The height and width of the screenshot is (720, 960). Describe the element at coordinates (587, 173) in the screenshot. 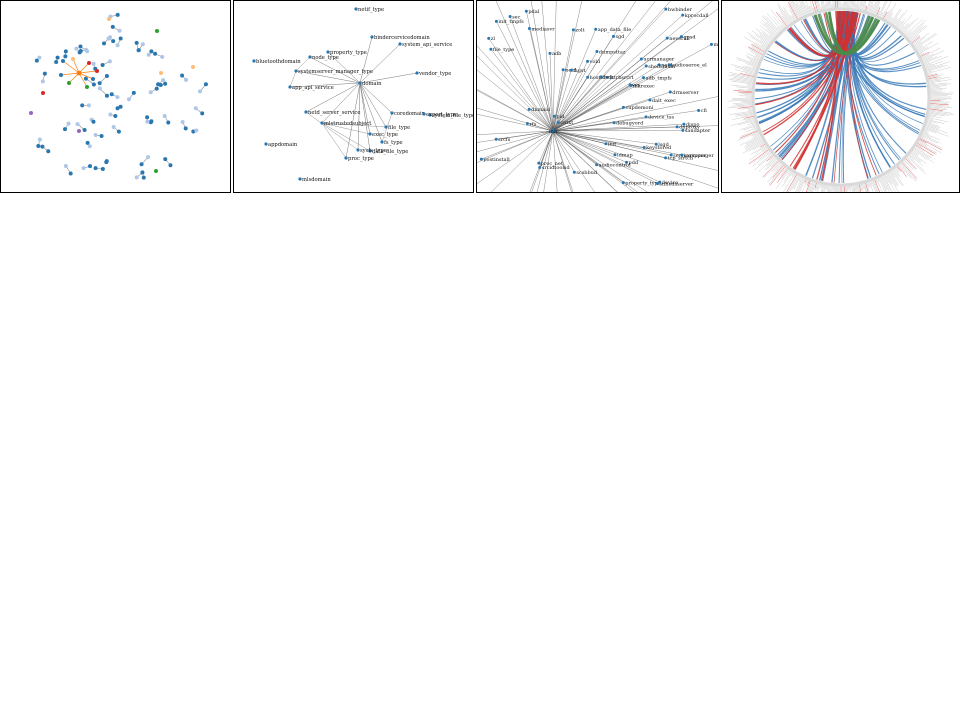

I see `node-label: scsbbud` at that location.